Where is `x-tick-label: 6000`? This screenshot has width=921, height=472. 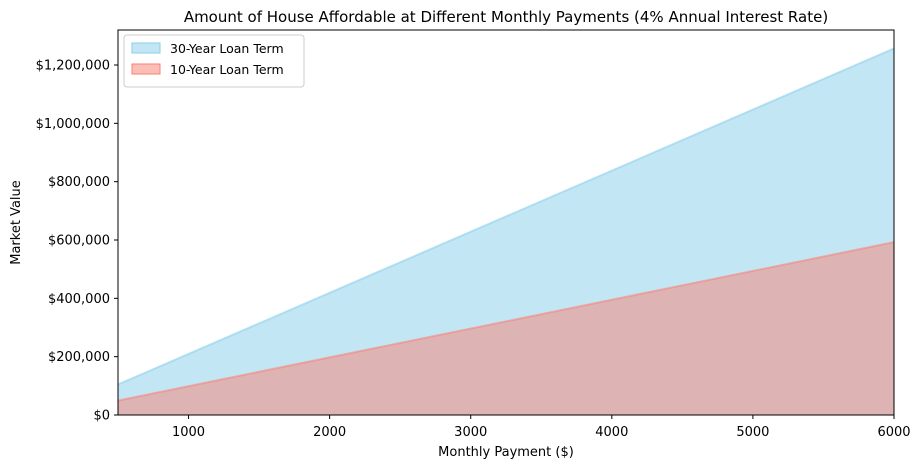
x-tick-label: 6000 is located at coordinates (893, 432).